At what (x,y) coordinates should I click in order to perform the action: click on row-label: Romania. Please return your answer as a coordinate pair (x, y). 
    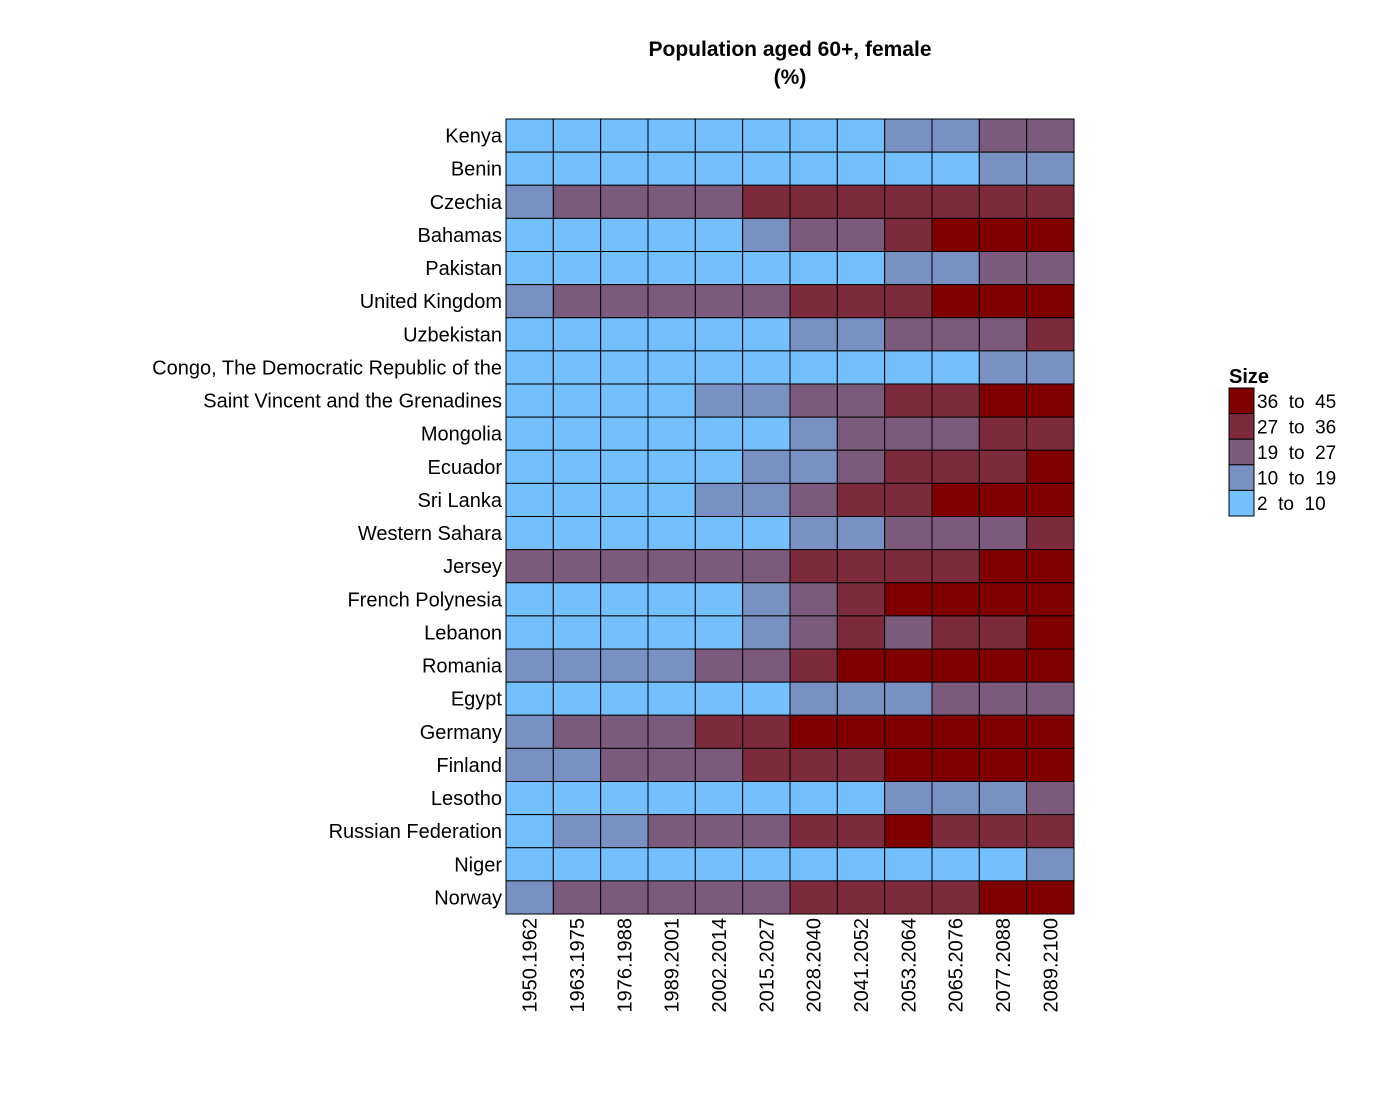
    Looking at the image, I should click on (462, 667).